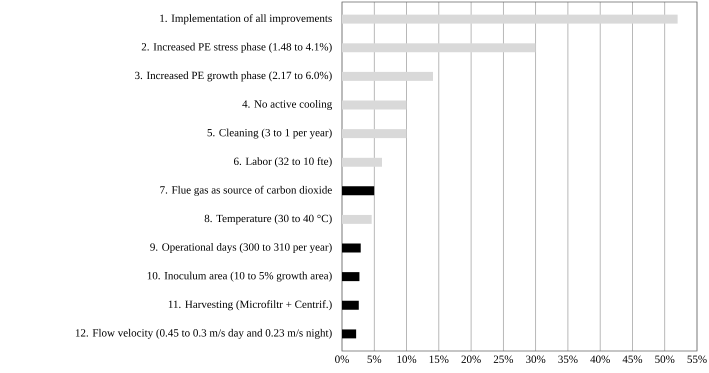 This screenshot has height=373, width=709. What do you see at coordinates (536, 359) in the screenshot?
I see `x-tick-label: 30%` at bounding box center [536, 359].